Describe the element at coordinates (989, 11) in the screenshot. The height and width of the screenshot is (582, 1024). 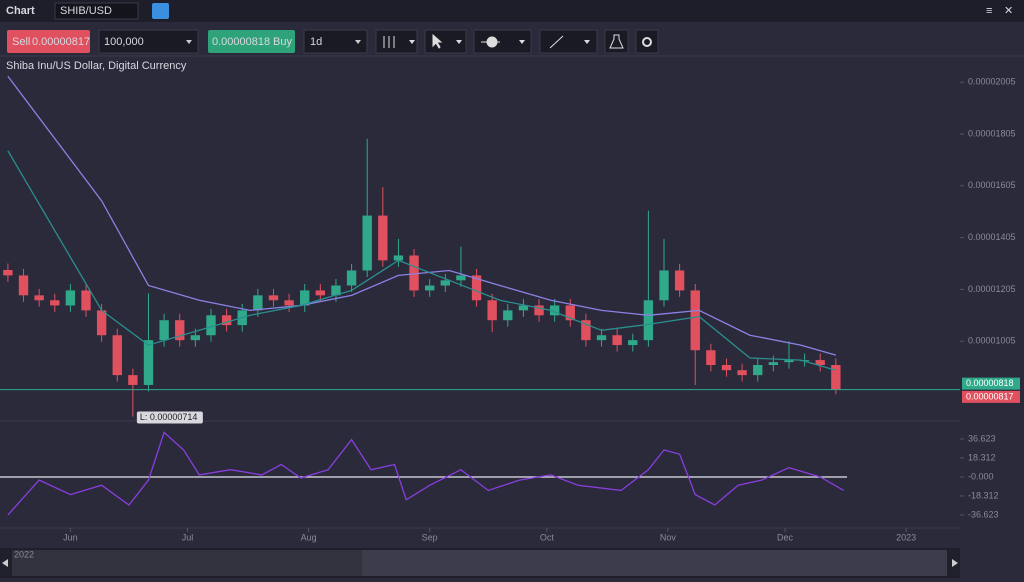
I see `menu-icon: ≡` at that location.